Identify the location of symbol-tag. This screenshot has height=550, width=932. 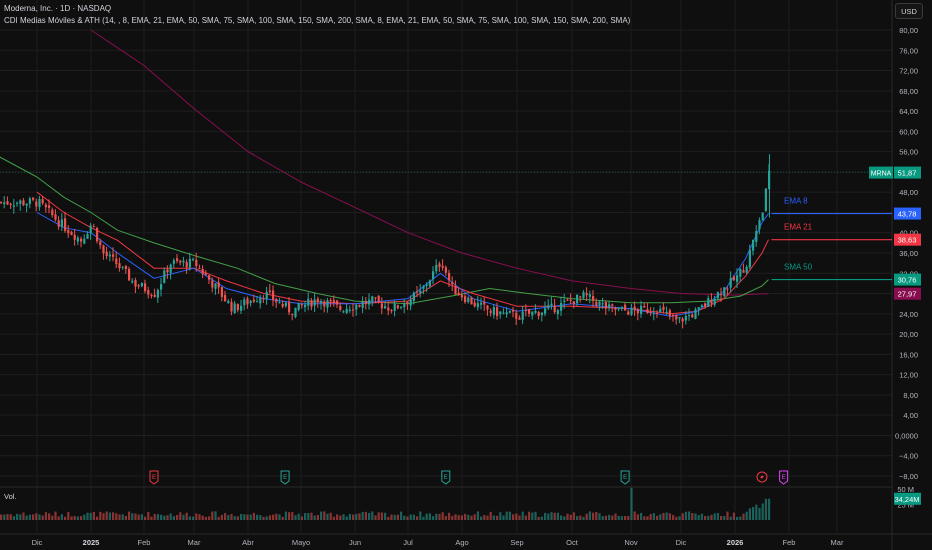
(881, 172).